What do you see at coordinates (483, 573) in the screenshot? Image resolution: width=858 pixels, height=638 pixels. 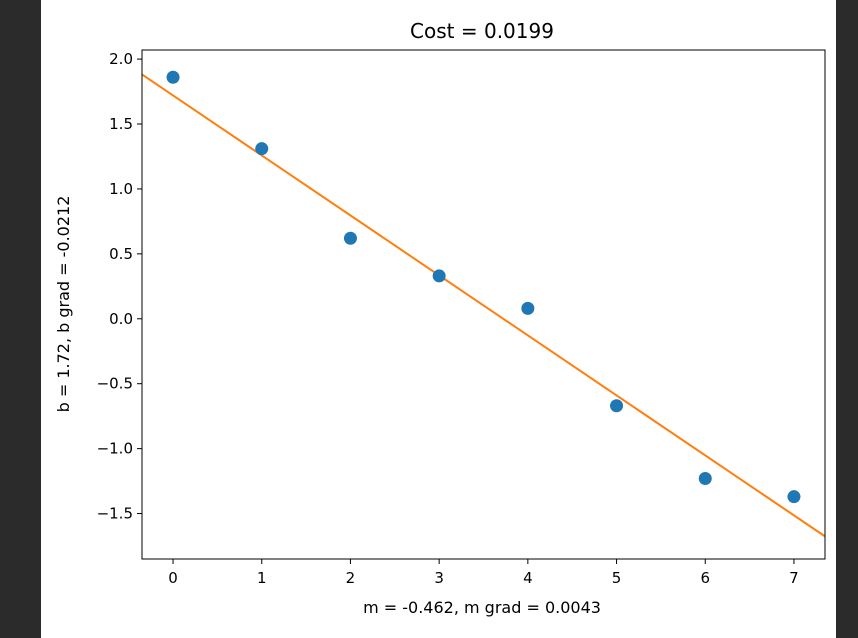 I see `x-axis: 0 1 2 3 4 5 6 7` at bounding box center [483, 573].